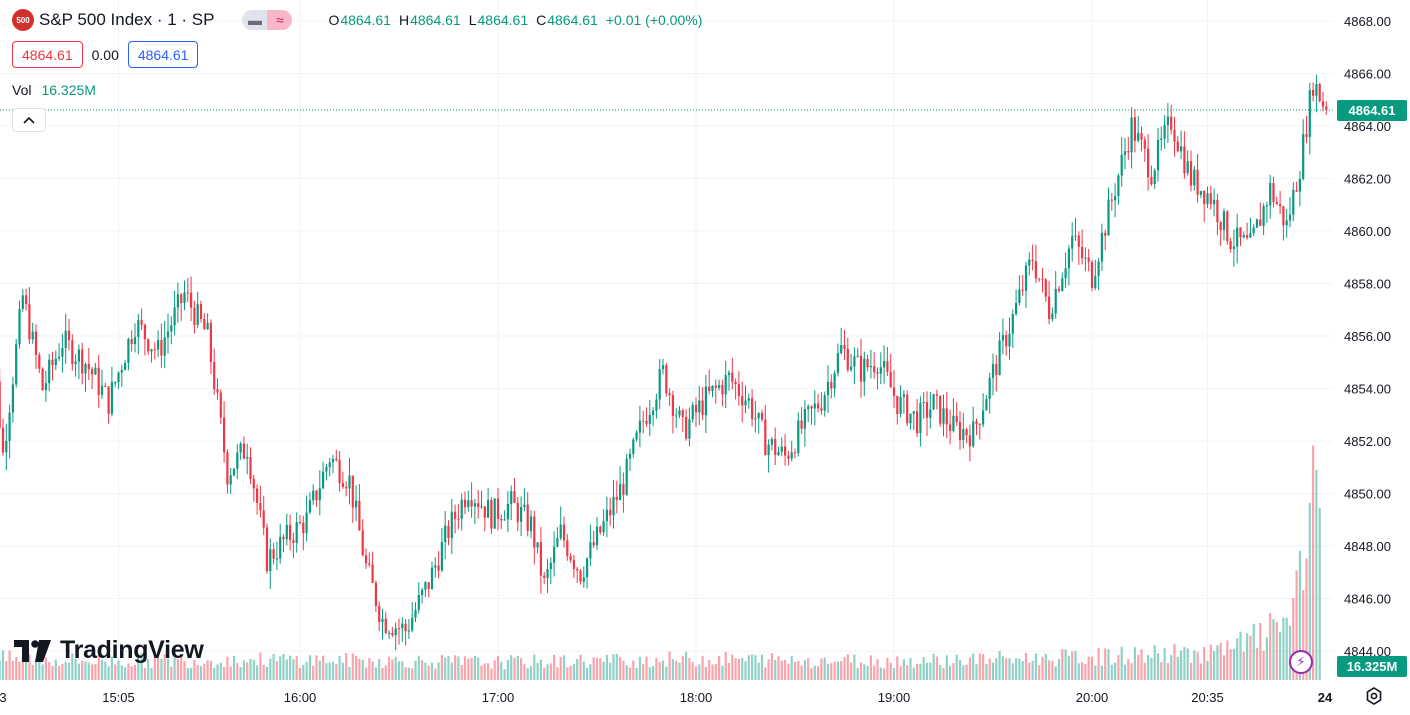 This screenshot has width=1410, height=715. Describe the element at coordinates (255, 20) in the screenshot. I see `market-closed-icon: ▬` at that location.